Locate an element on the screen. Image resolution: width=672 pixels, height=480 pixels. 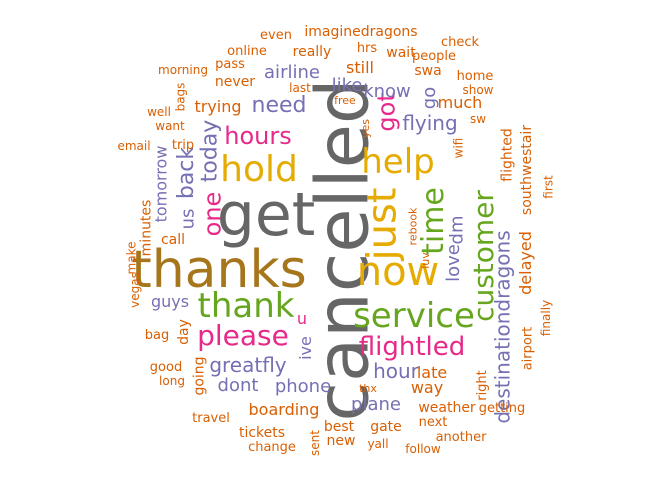
word-luv: luv is located at coordinates (425, 260).